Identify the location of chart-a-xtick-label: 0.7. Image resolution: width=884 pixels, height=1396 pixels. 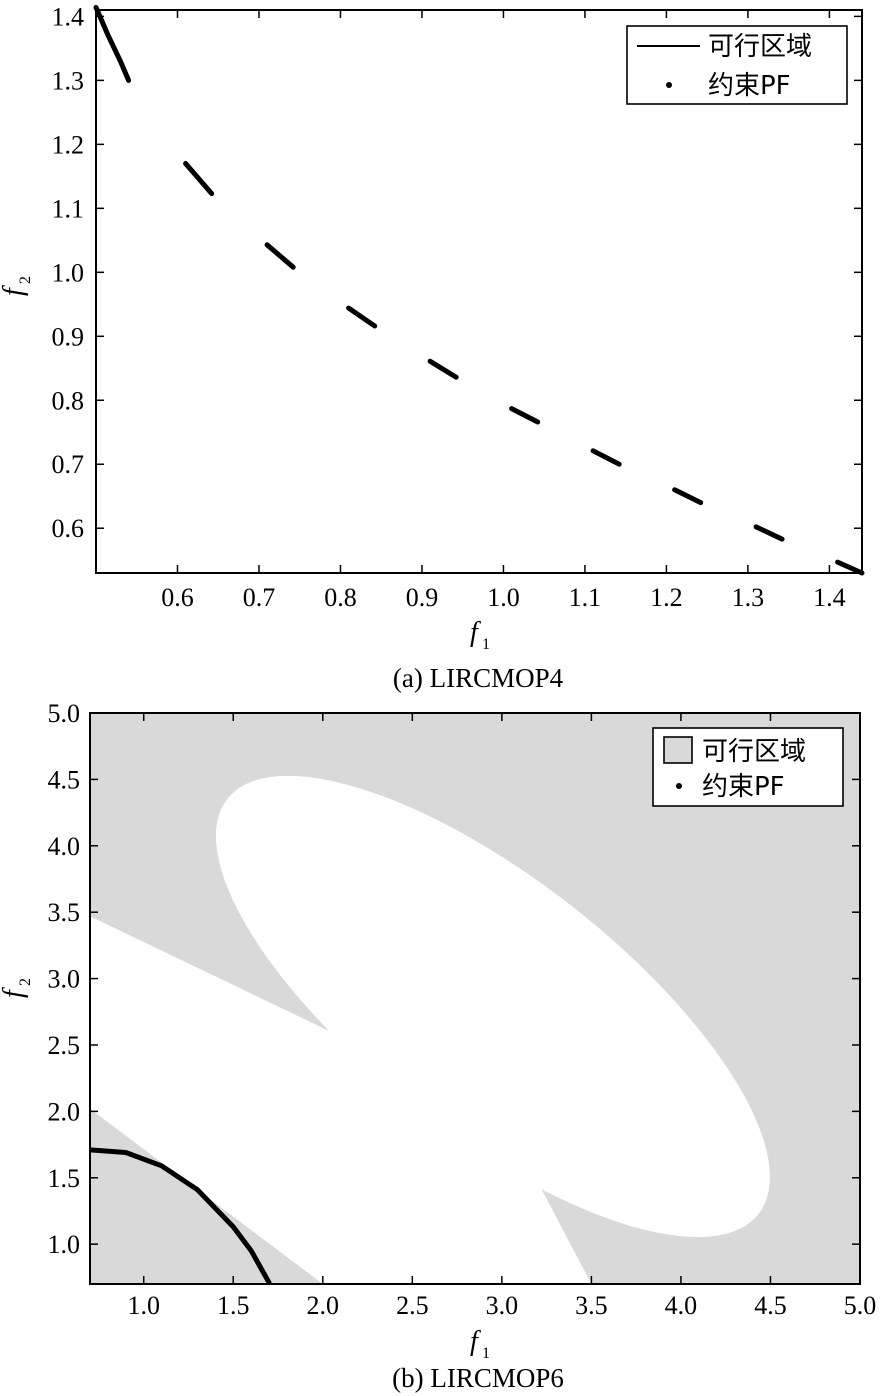
(259, 597).